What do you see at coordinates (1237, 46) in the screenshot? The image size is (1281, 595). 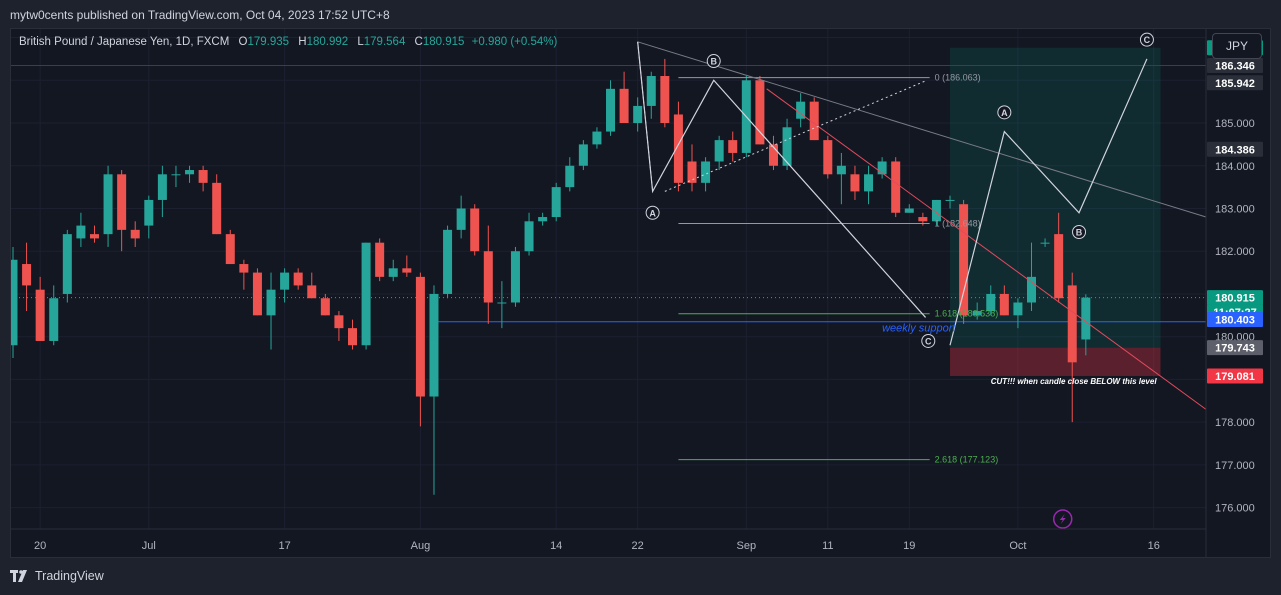 I see `currency-button: JPY` at bounding box center [1237, 46].